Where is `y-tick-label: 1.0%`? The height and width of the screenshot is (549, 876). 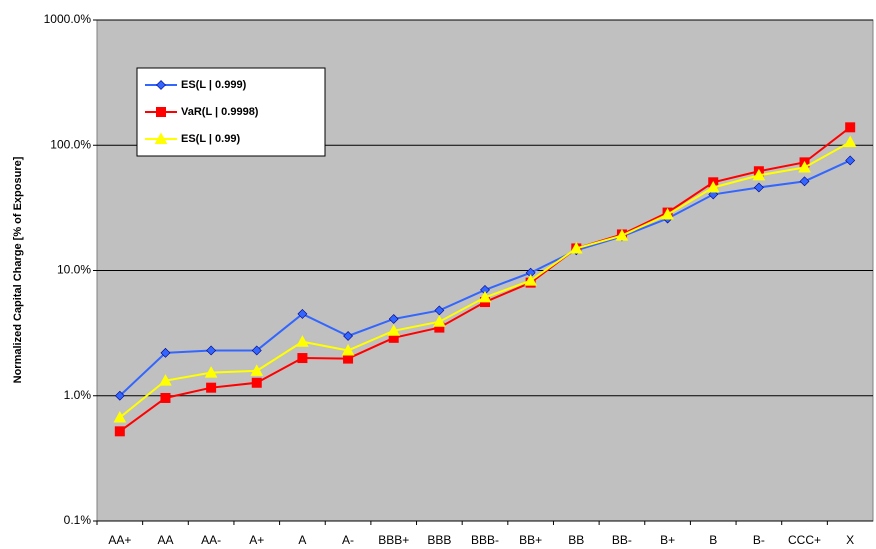
y-tick-label: 1.0% is located at coordinates (78, 395).